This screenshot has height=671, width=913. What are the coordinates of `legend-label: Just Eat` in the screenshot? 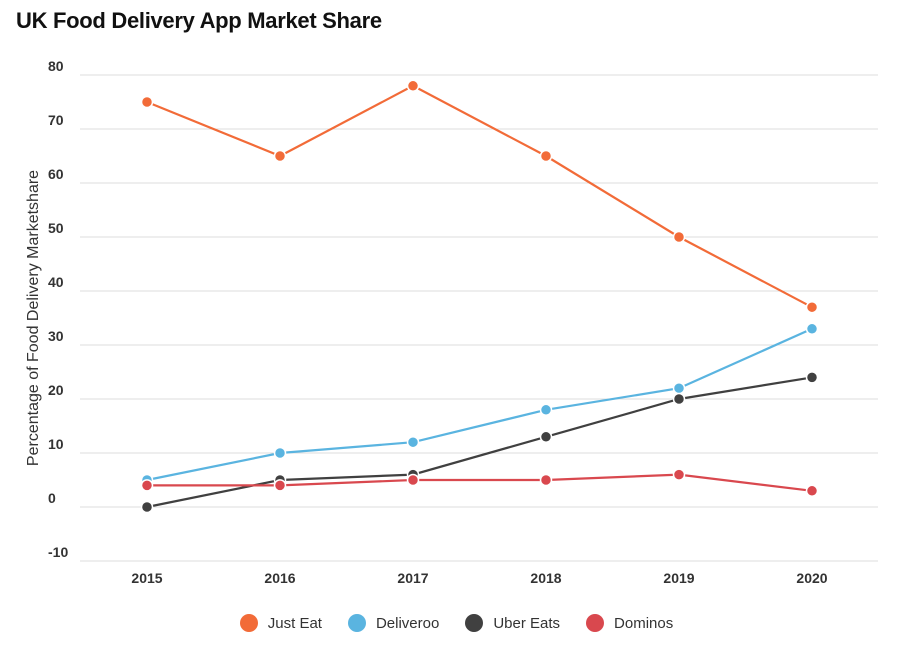 It's located at (294, 623).